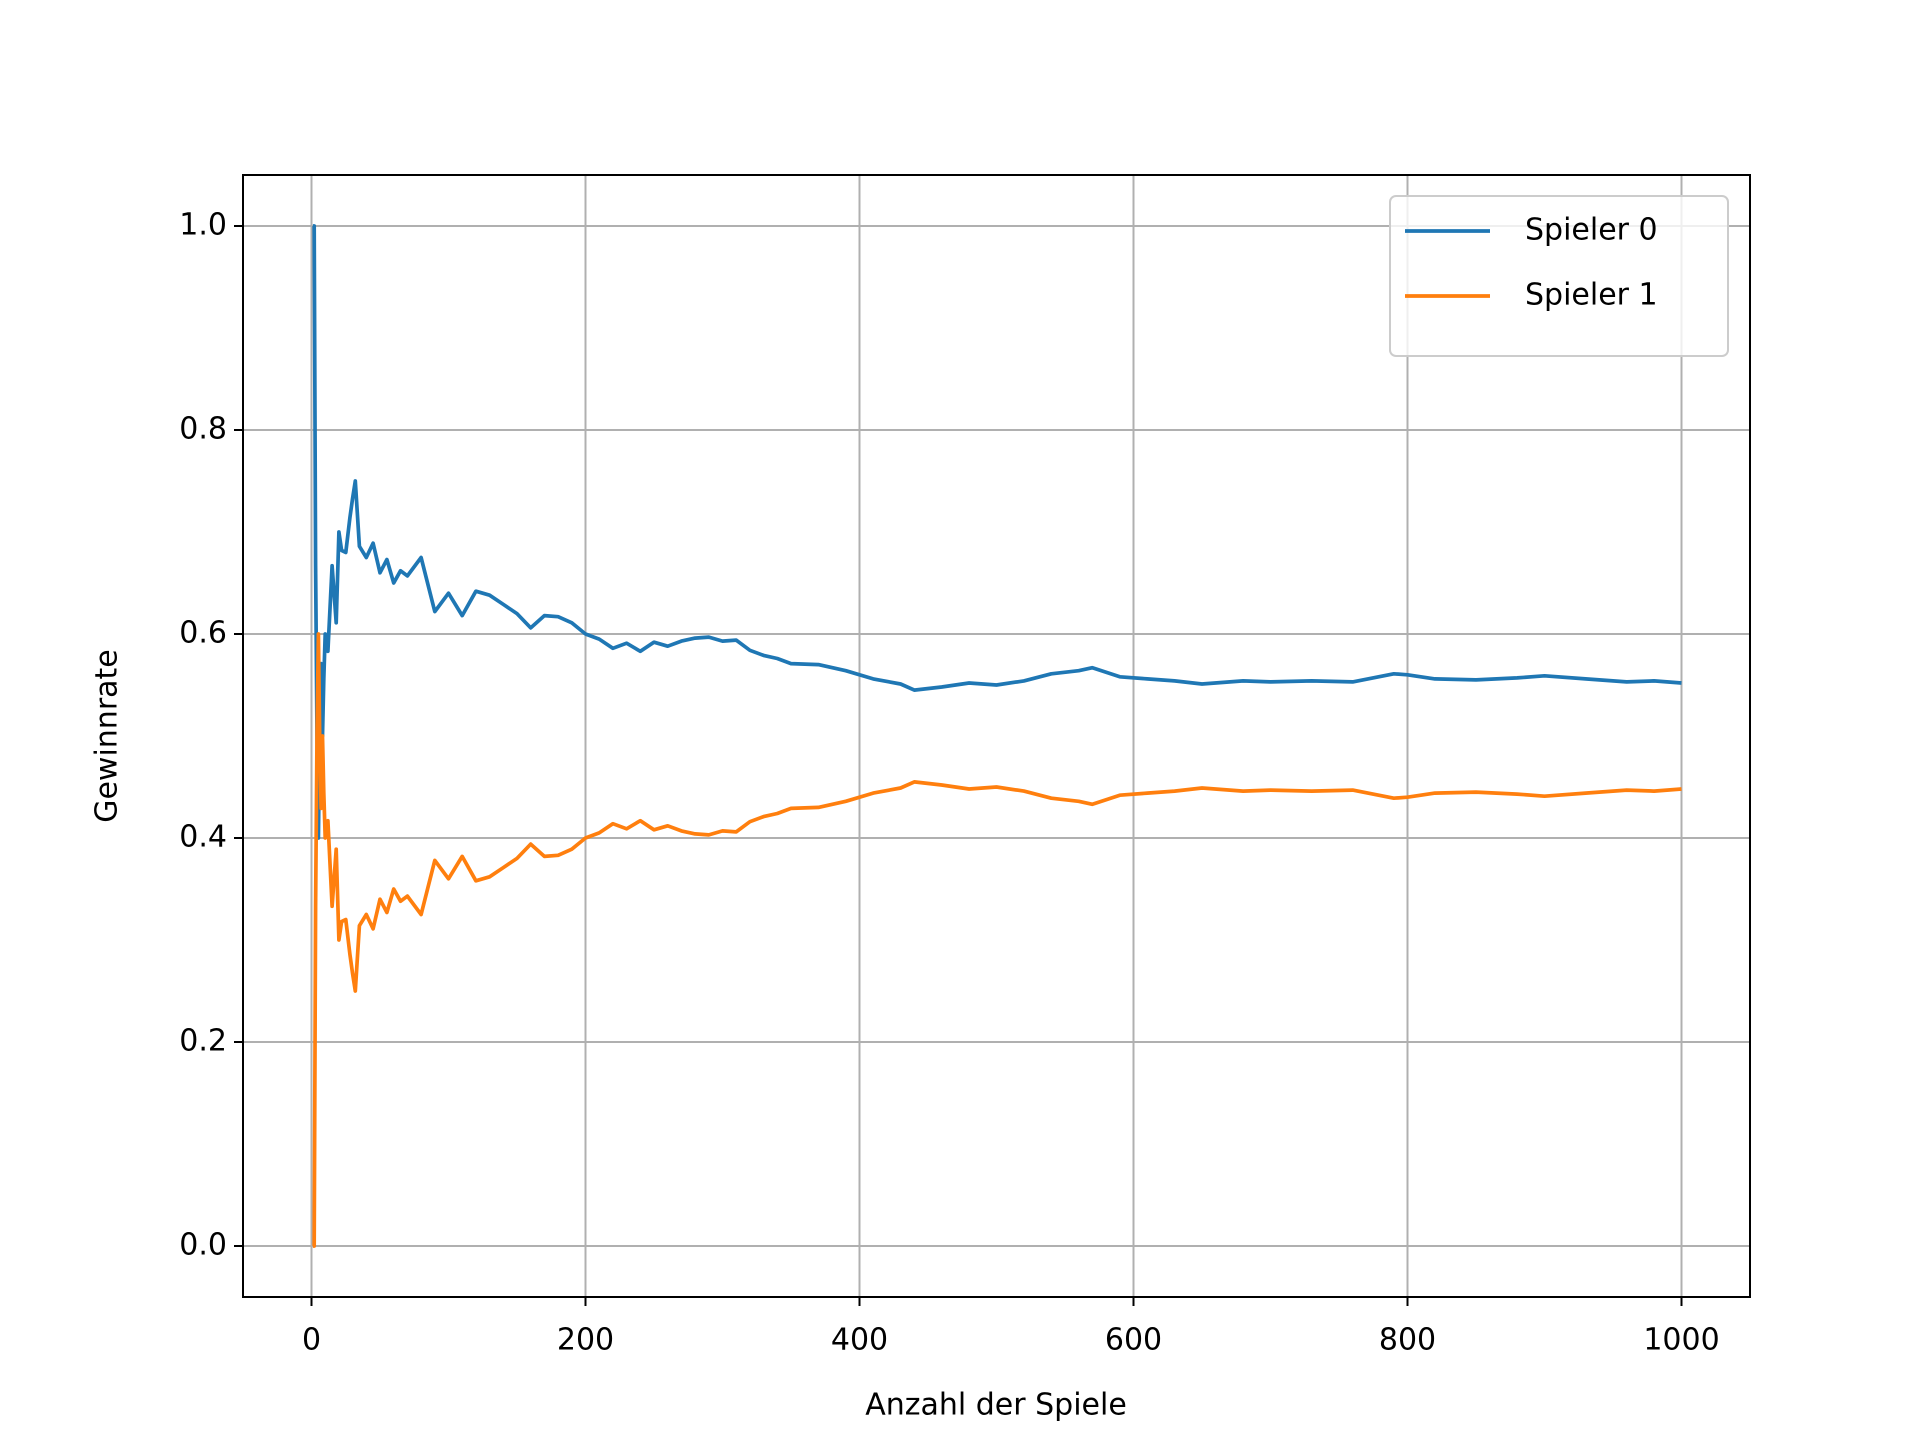 Image resolution: width=1920 pixels, height=1440 pixels. I want to click on x-tick-label: 600, so click(1133, 1340).